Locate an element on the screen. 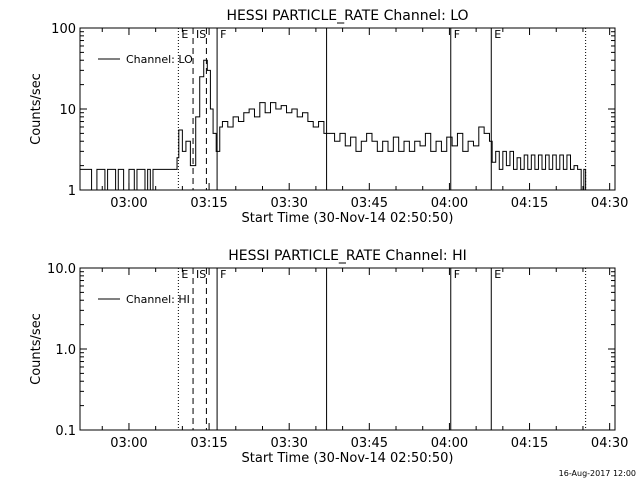 Image resolution: width=640 pixels, height=480 pixels. footer-date: 16-Aug-2017 12:00 is located at coordinates (597, 473).